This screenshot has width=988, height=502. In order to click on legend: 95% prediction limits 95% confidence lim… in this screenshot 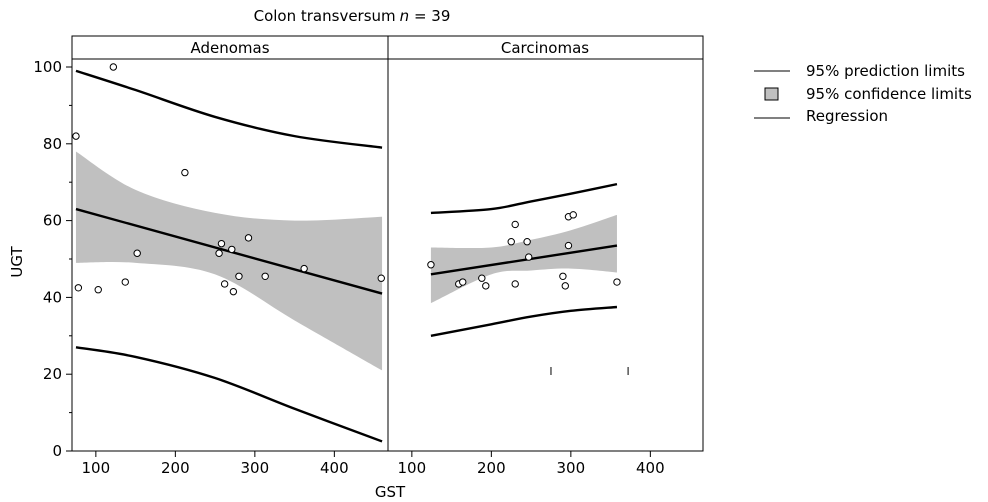, I will do `click(863, 93)`.